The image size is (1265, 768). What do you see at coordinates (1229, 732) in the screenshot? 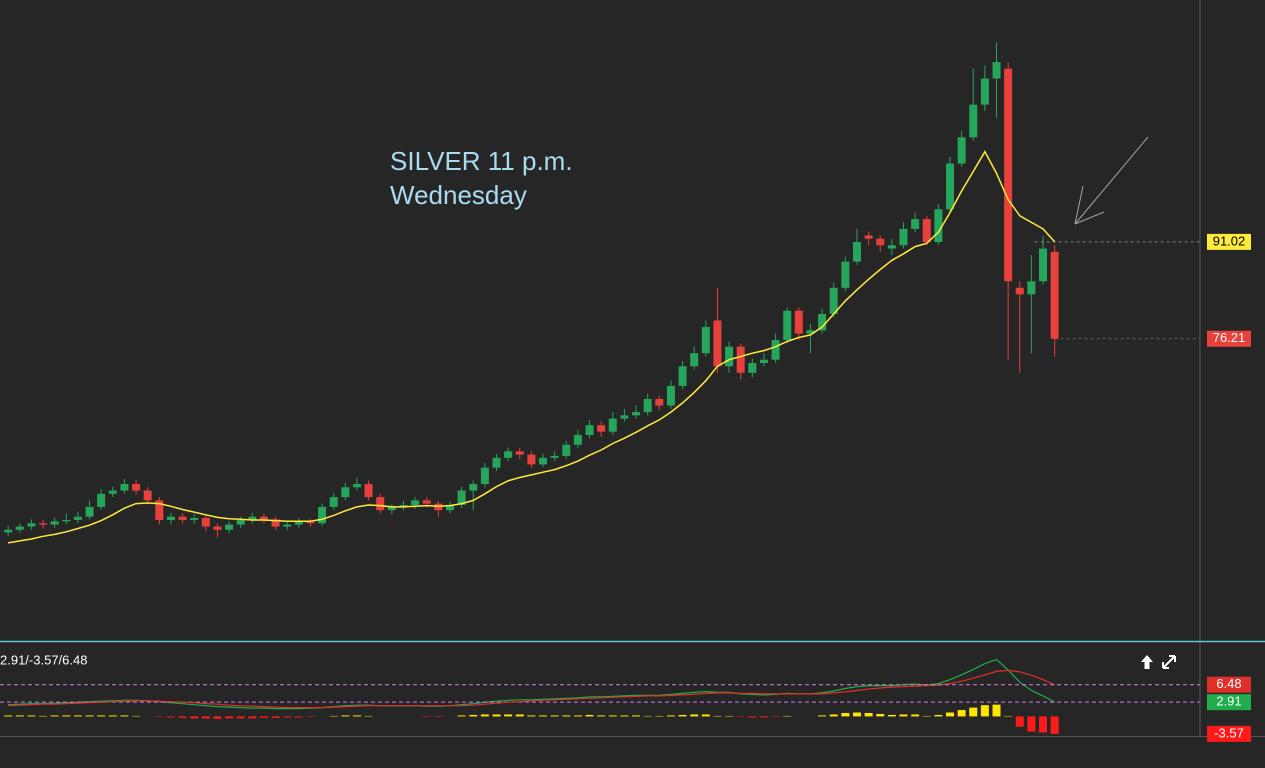
I see `value-badge-label: -3.57` at bounding box center [1229, 732].